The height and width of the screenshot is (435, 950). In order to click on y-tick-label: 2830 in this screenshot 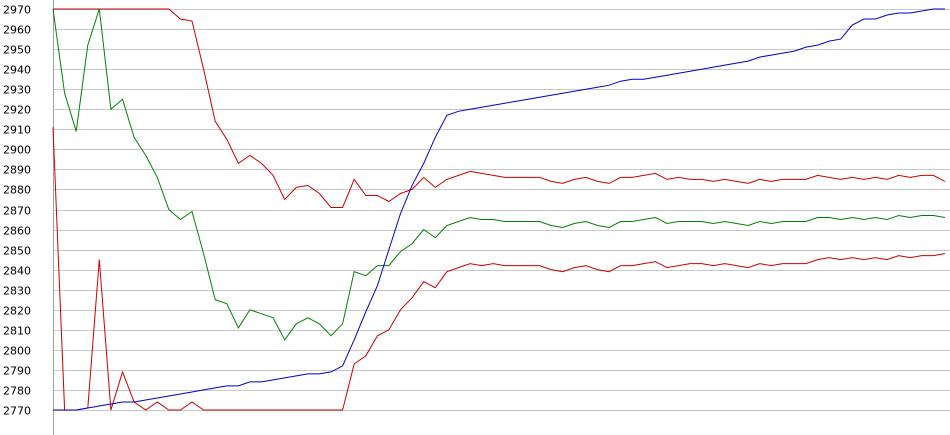, I will do `click(17, 291)`.